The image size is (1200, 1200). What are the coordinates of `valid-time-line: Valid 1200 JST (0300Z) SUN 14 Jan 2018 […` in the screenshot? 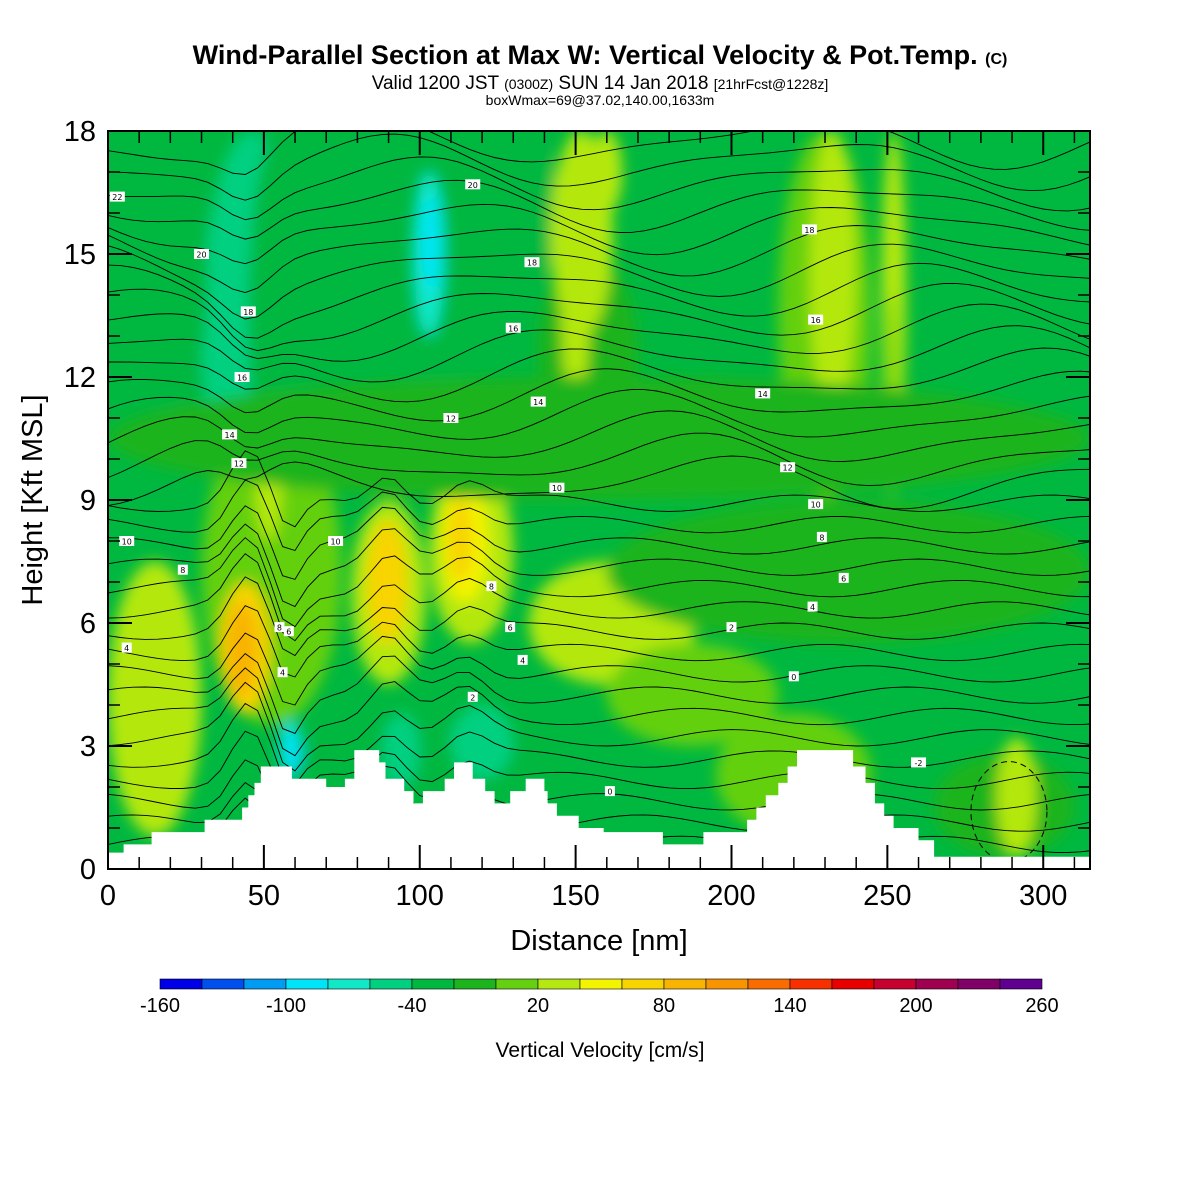 It's located at (600, 83).